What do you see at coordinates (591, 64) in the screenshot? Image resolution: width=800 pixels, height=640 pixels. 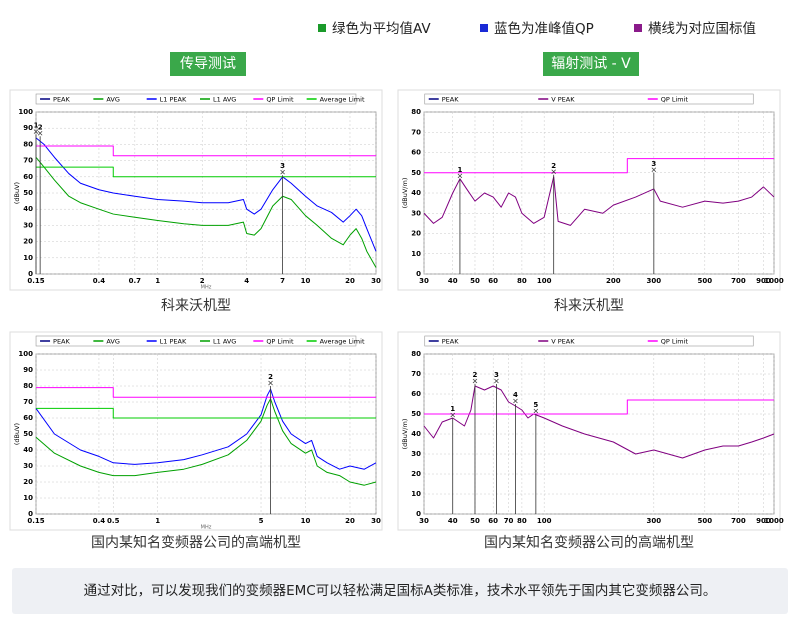 I see `section-badge` at bounding box center [591, 64].